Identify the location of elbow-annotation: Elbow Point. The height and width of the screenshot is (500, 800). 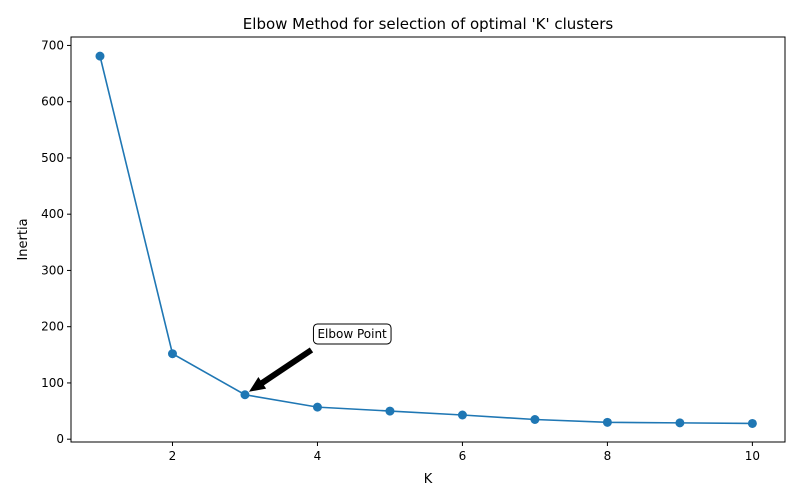
(320, 357).